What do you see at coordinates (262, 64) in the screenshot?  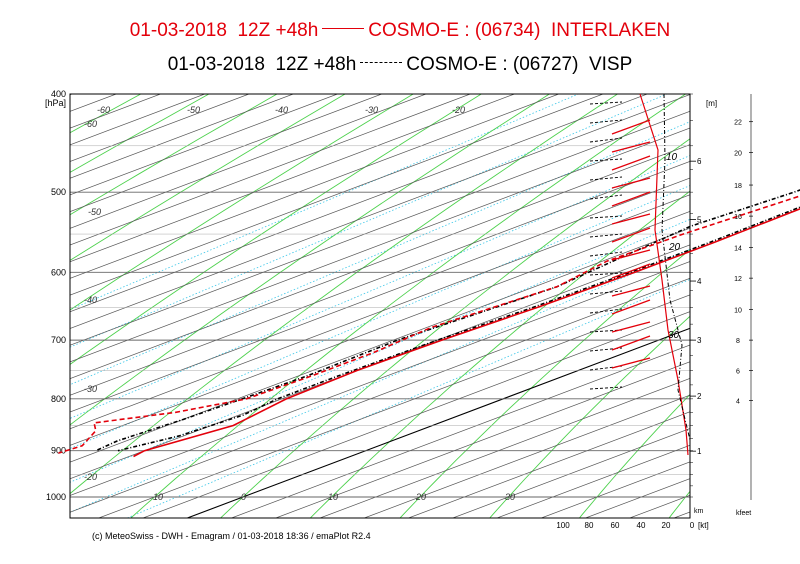 I see `title-visp-run: 01-03-2018 12Z +48h` at bounding box center [262, 64].